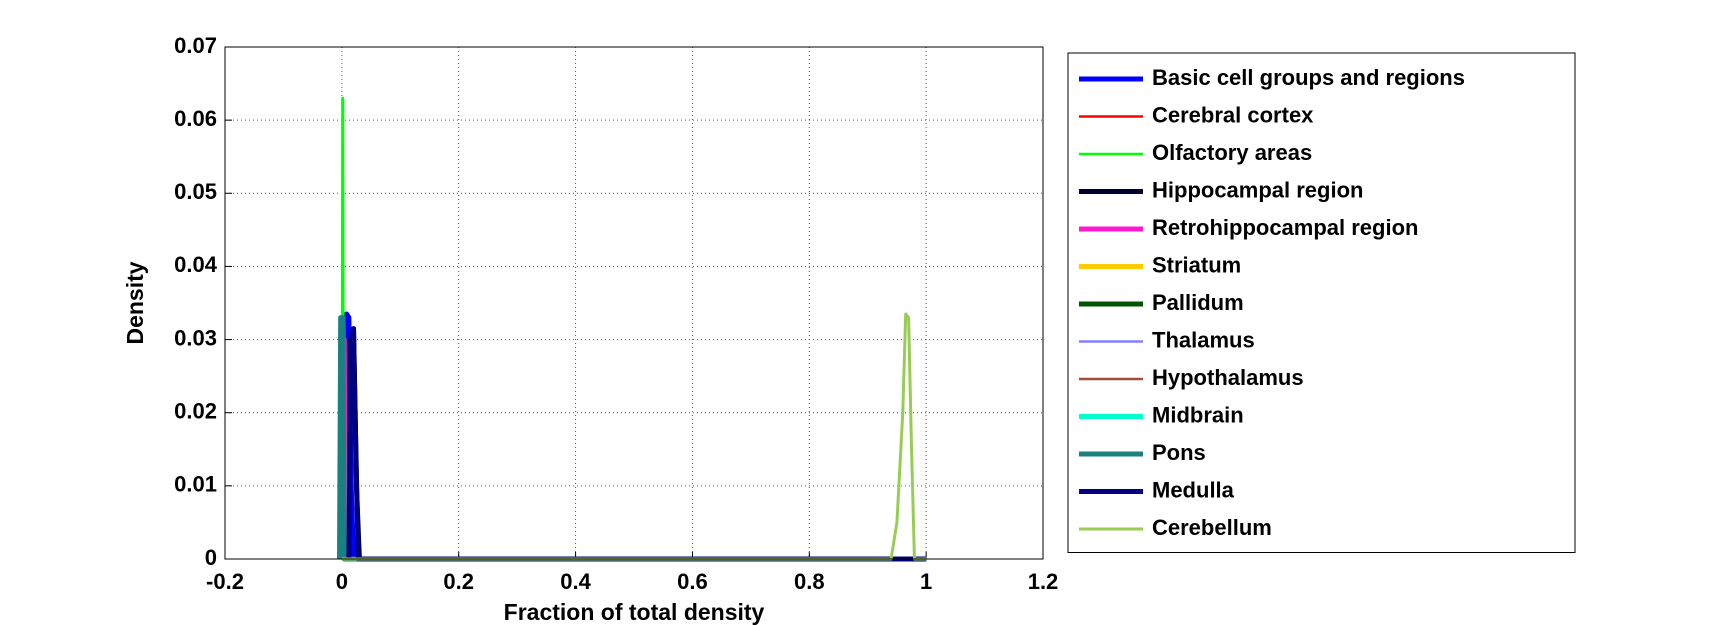  What do you see at coordinates (342, 581) in the screenshot?
I see `x-tick-label: 0` at bounding box center [342, 581].